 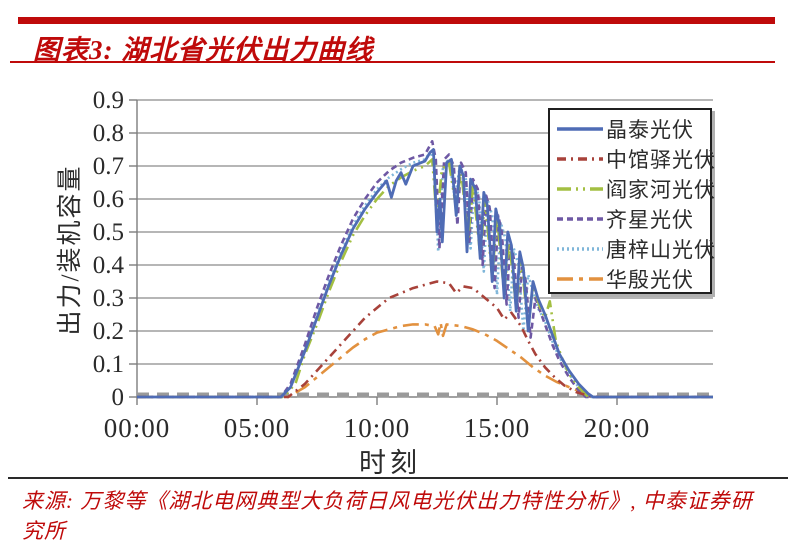 I want to click on legend-item: 晶泰光伏, so click(x=632, y=129).